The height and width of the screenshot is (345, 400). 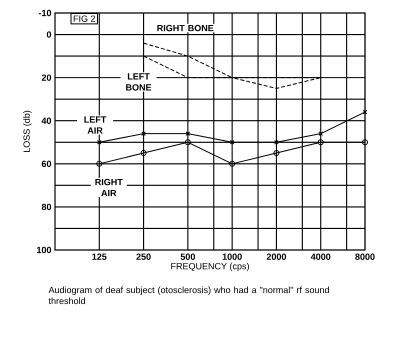 What do you see at coordinates (232, 257) in the screenshot?
I see `x-tick-label: 1000` at bounding box center [232, 257].